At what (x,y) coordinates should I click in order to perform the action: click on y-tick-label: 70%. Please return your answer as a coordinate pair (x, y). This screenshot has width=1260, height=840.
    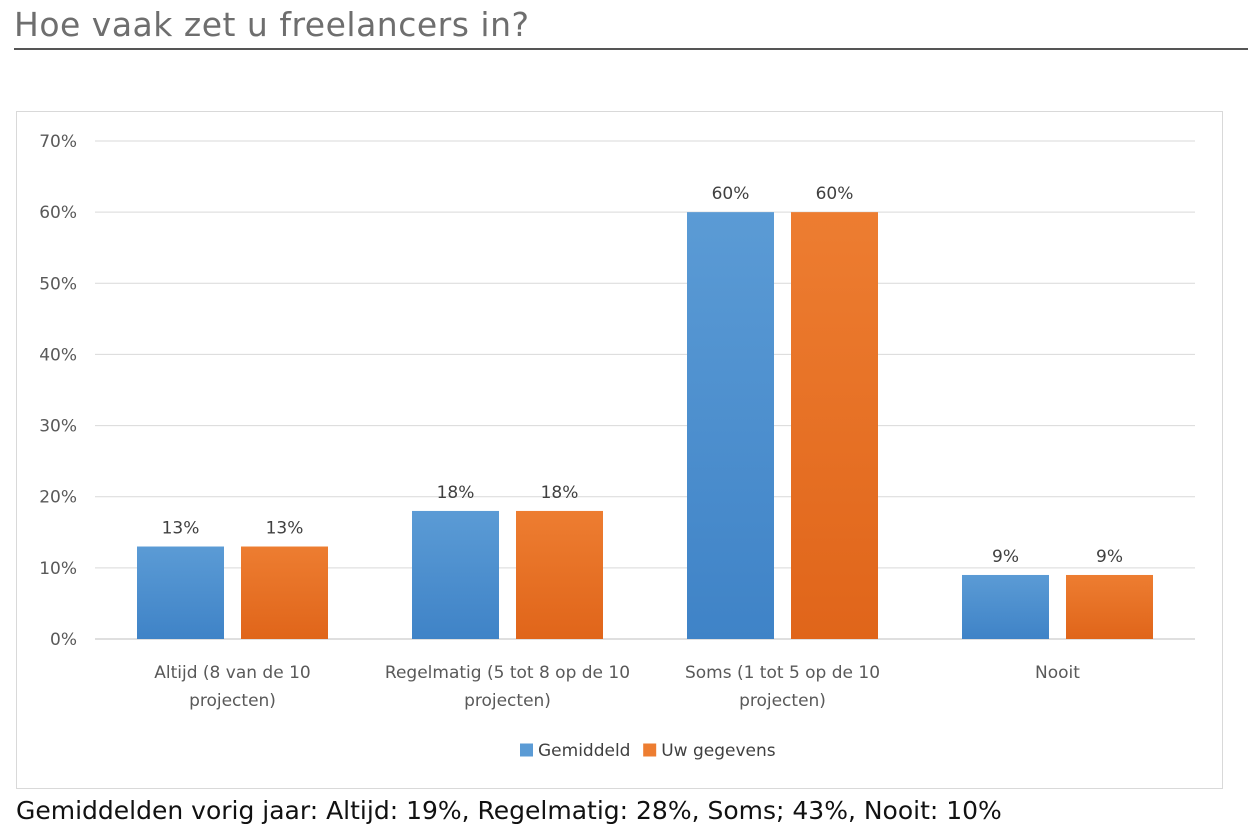
    Looking at the image, I should click on (58, 142).